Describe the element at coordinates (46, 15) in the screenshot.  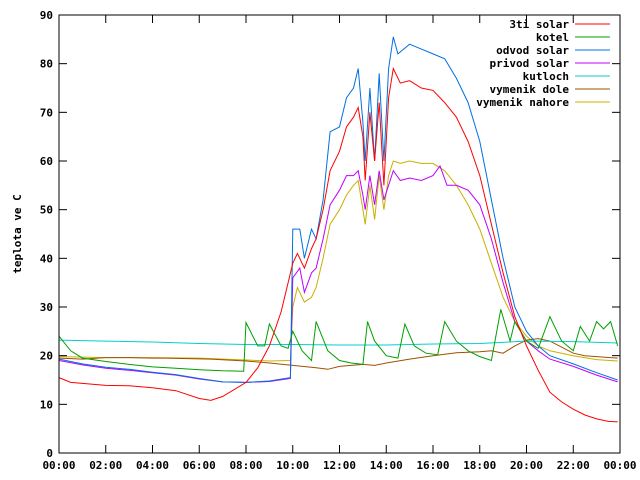
I see `y-tick-label: 90` at that location.